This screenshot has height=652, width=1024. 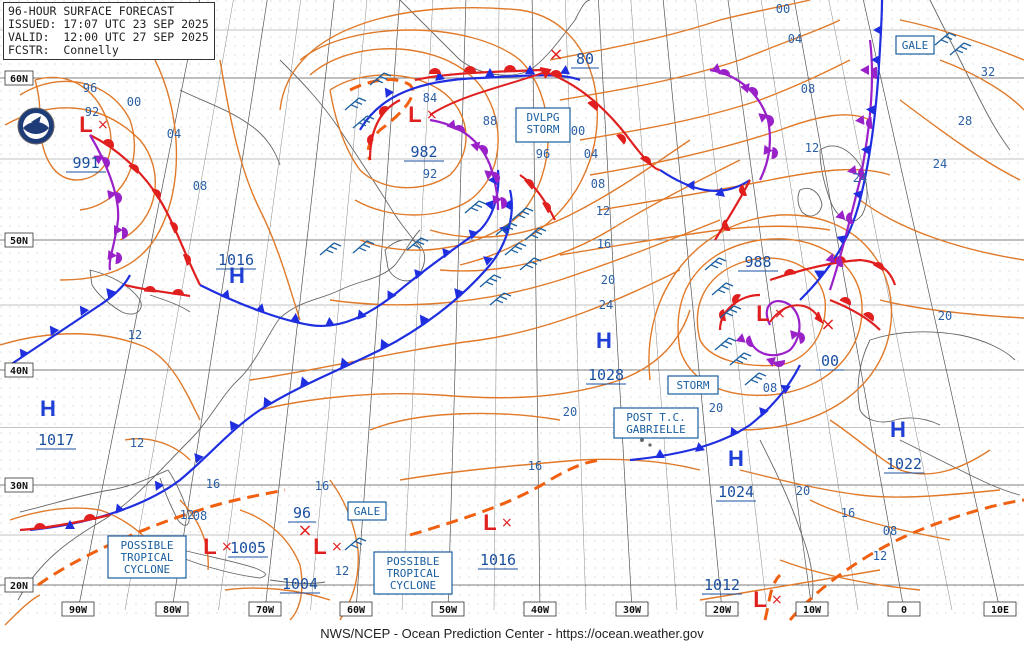 What do you see at coordinates (542, 117) in the screenshot?
I see `warning-text: DVLPG` at bounding box center [542, 117].